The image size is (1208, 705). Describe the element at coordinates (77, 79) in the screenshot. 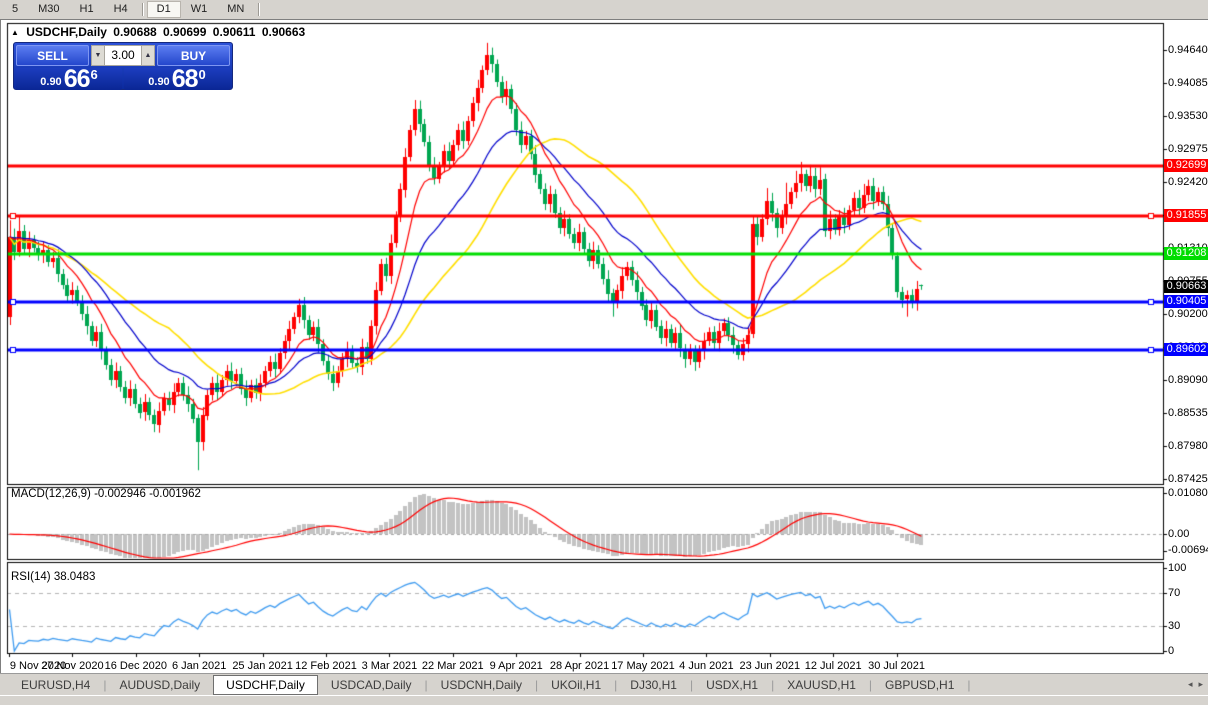

I see `sell-price-big: 66` at that location.